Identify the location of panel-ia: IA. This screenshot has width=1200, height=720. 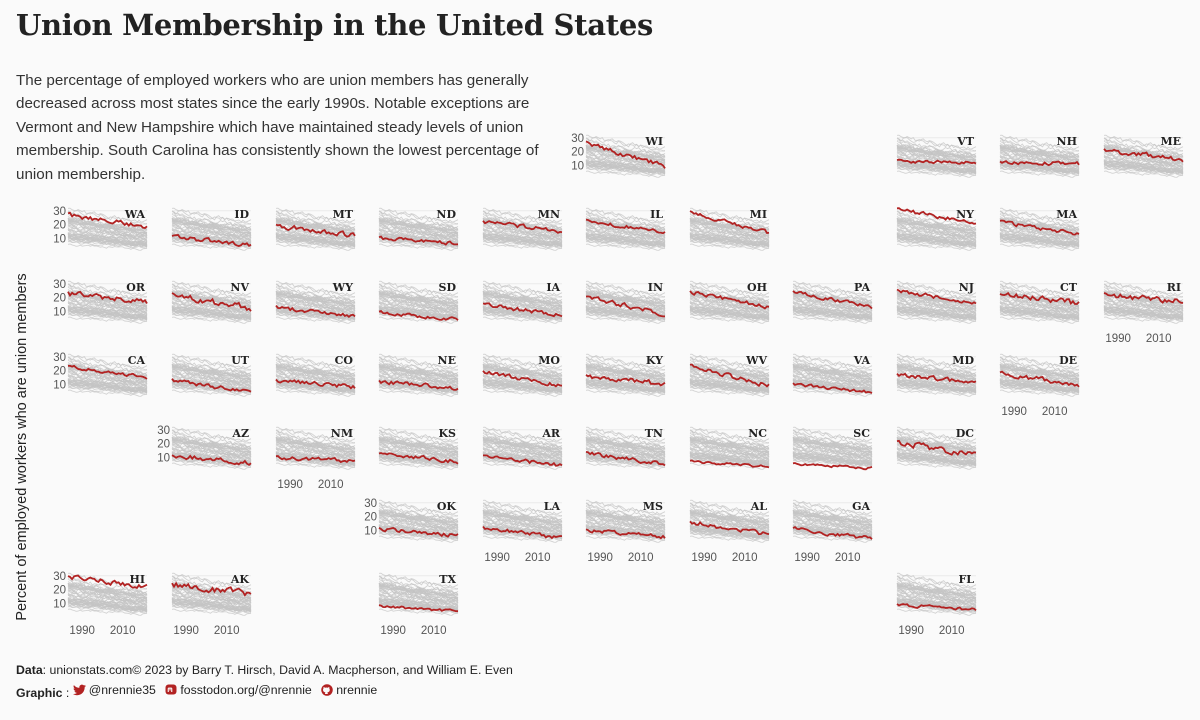
(522, 302).